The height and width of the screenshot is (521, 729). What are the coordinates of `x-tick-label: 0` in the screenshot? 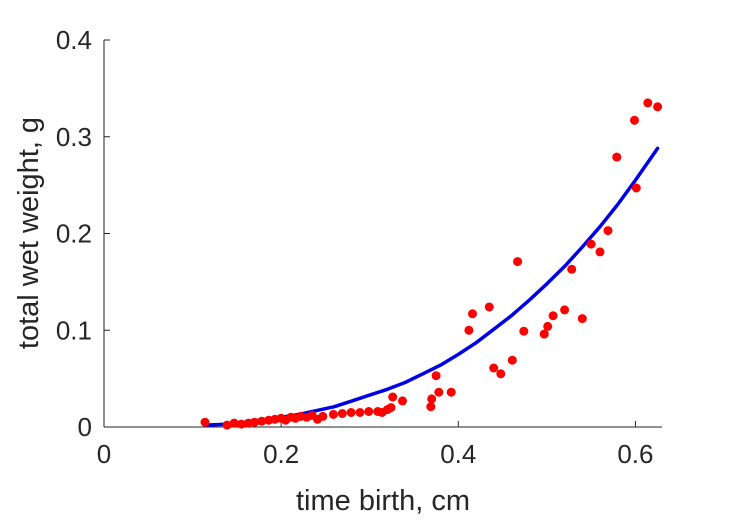 It's located at (104, 454).